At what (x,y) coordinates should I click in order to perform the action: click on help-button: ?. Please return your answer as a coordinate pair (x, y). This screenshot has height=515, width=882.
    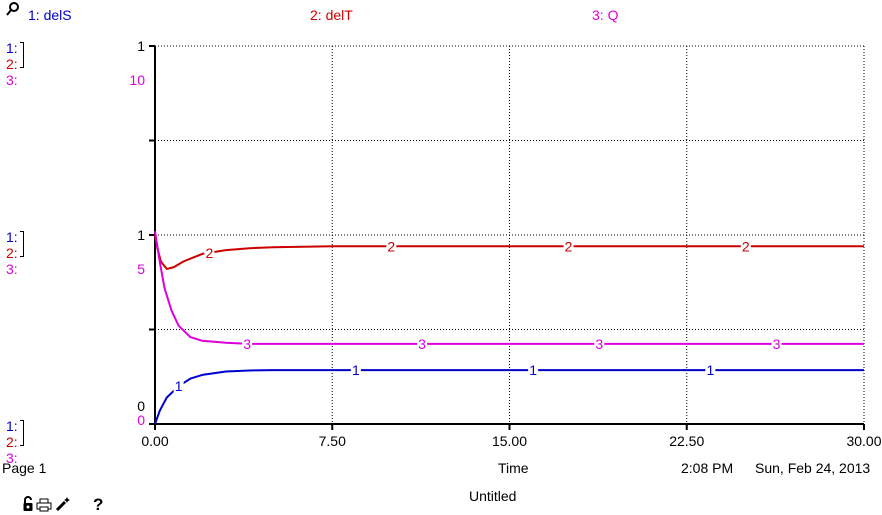
    Looking at the image, I should click on (98, 504).